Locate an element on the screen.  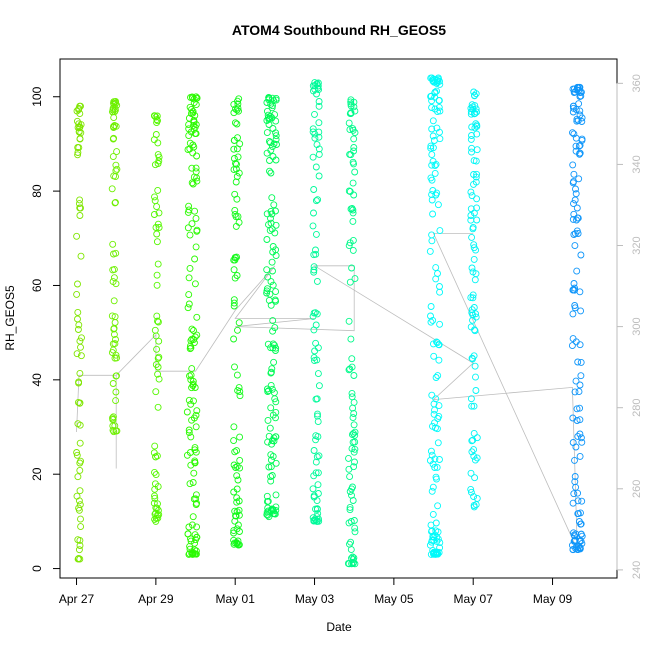
y2-tick-label: 260 is located at coordinates (637, 489).